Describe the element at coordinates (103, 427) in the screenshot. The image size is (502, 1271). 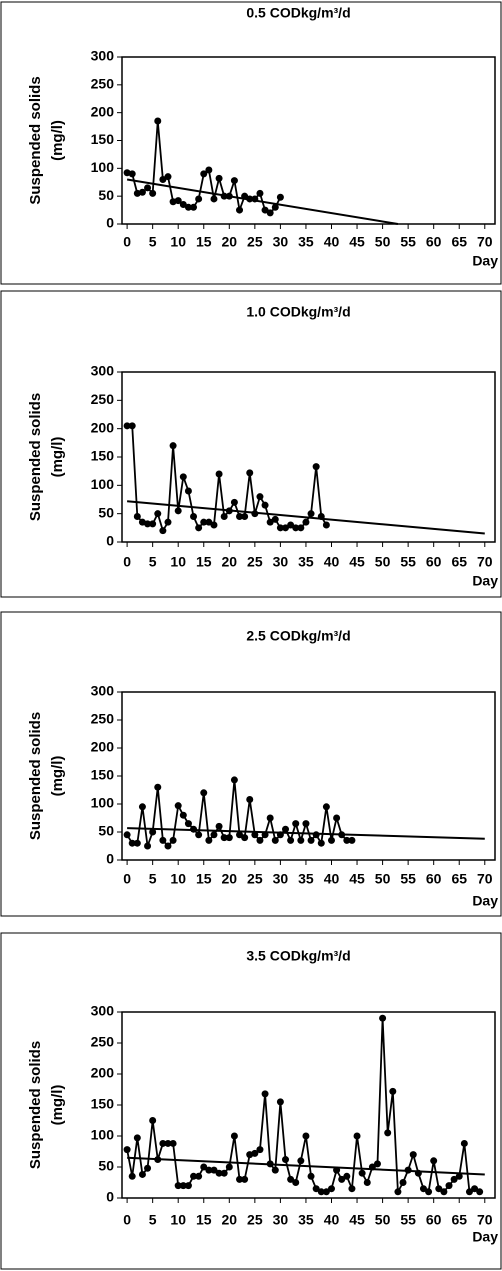
I see `y-tick-label: 200` at that location.